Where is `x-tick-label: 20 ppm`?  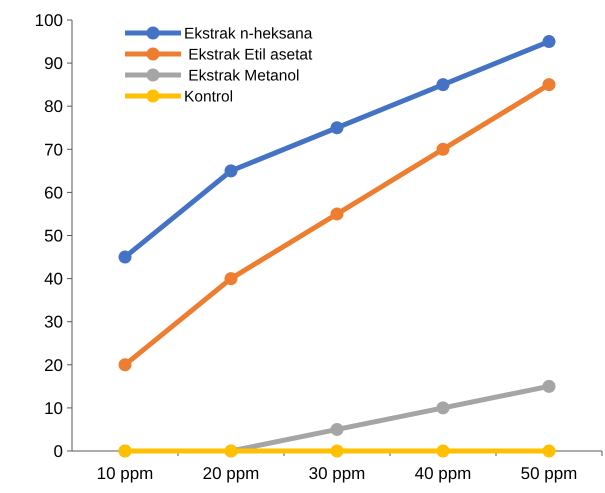 x-tick-label: 20 ppm is located at coordinates (231, 473).